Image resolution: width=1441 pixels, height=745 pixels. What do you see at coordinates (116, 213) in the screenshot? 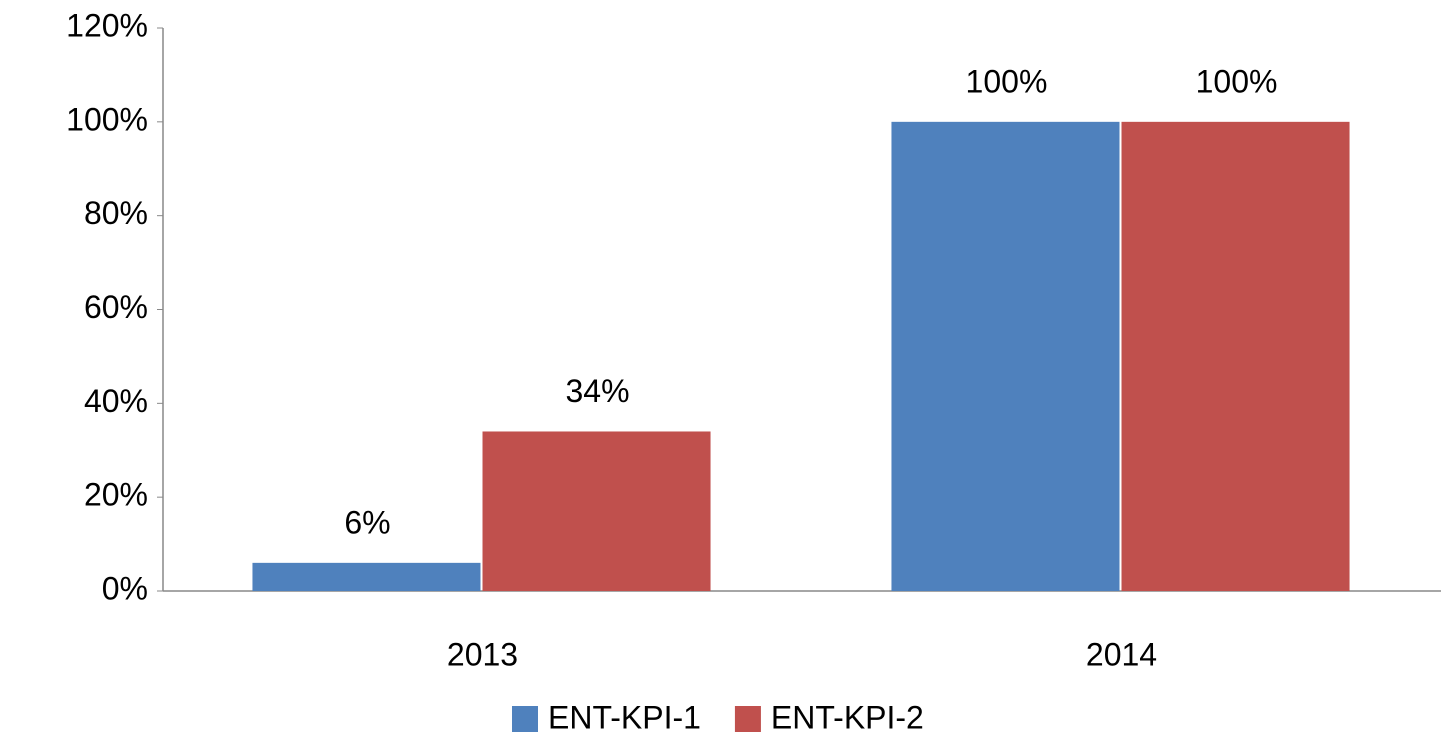
I see `y-tick-label: 80%` at bounding box center [116, 213].